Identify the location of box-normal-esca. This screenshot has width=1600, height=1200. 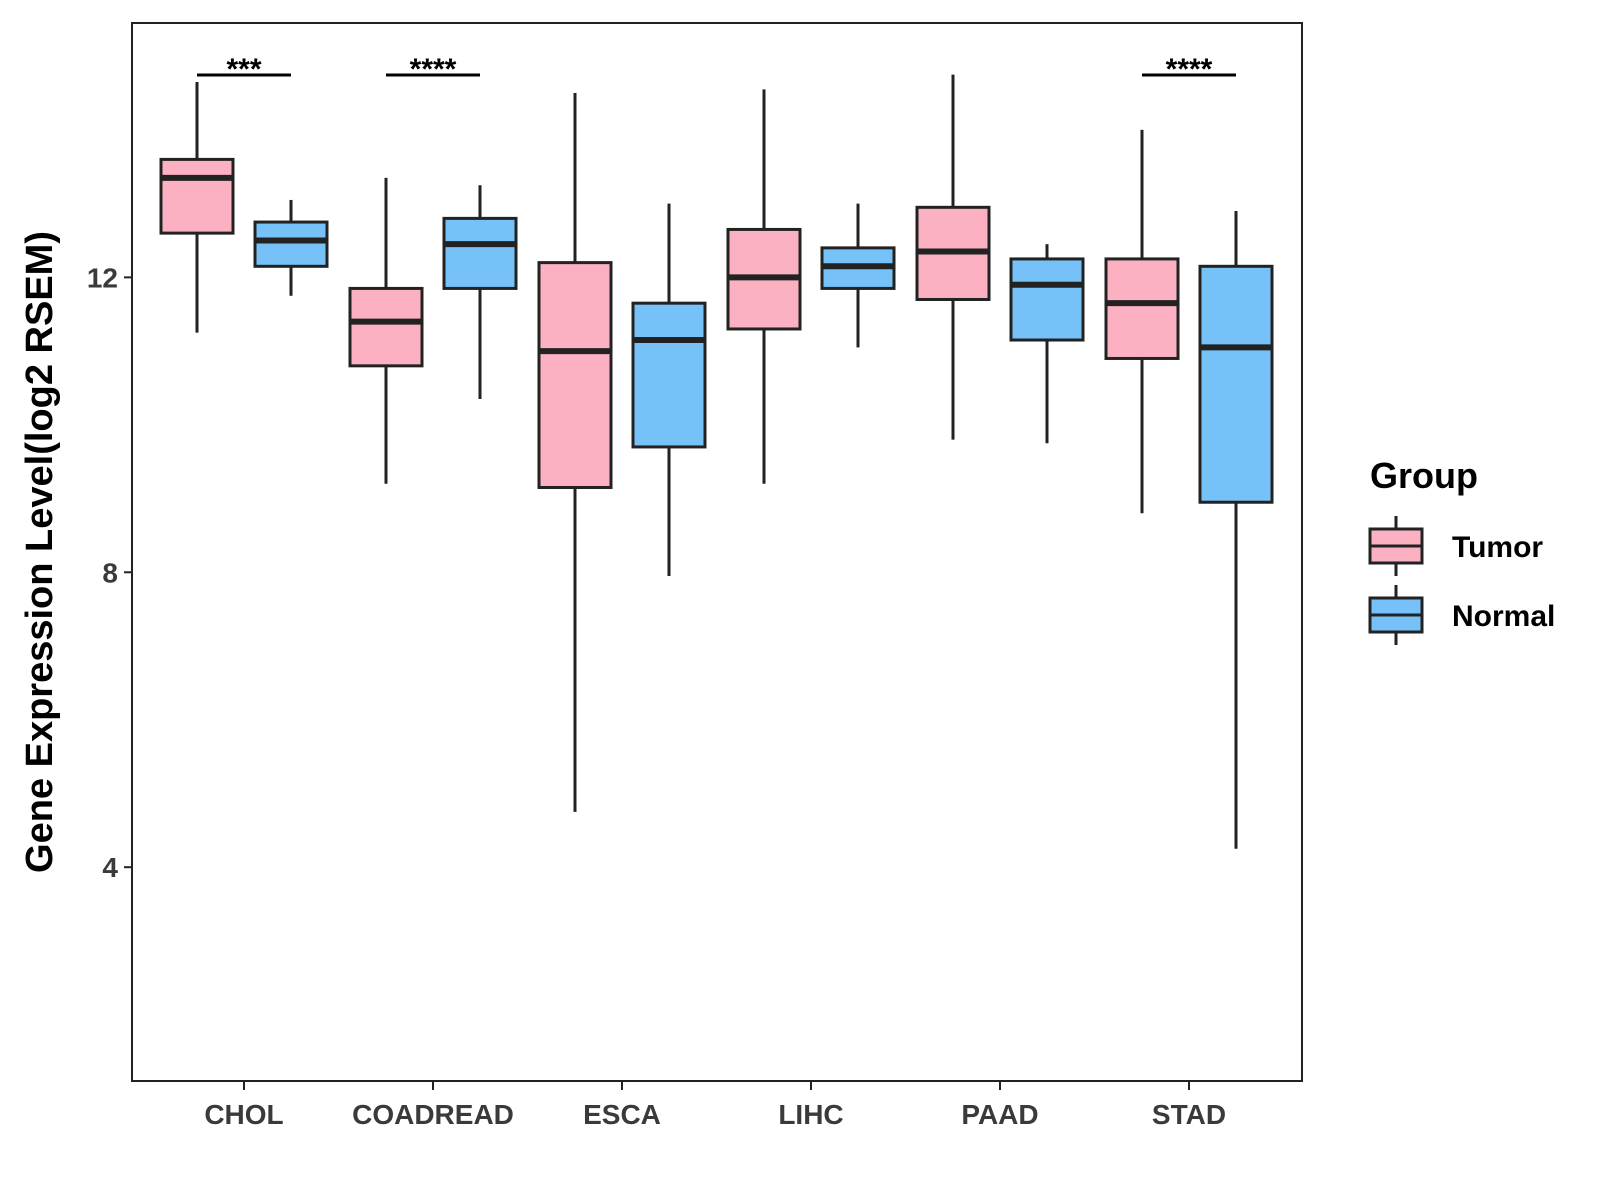
(669, 389).